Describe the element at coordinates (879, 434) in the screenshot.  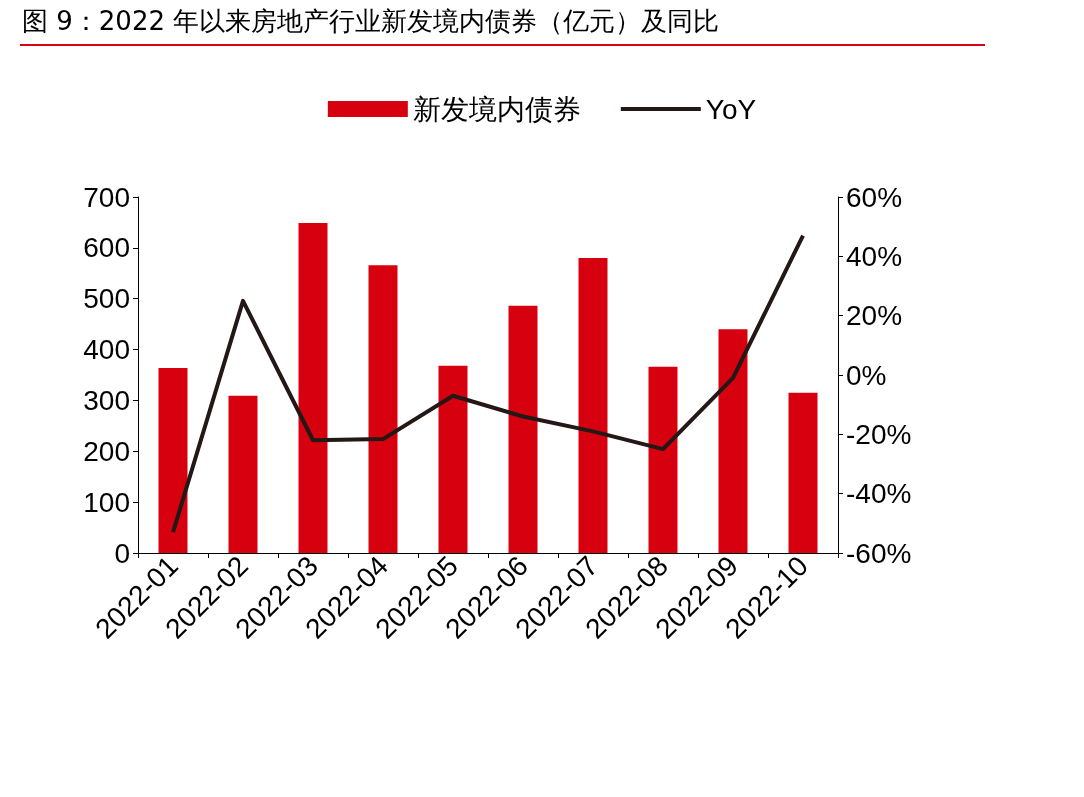
I see `y2-tick-label: -20%` at that location.